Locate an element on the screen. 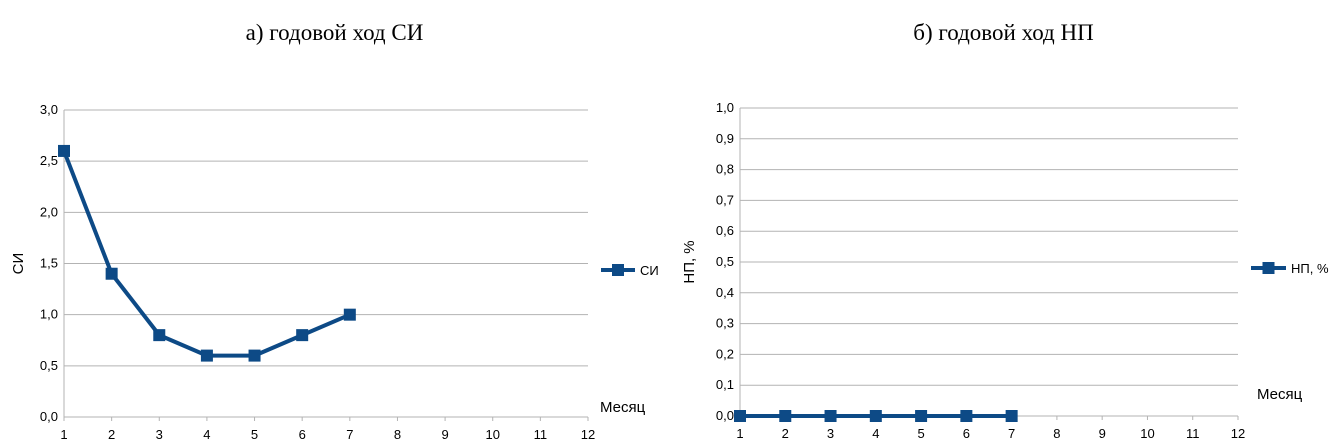 The width and height of the screenshot is (1338, 446). y-tick-label: 0,3 is located at coordinates (725, 323).